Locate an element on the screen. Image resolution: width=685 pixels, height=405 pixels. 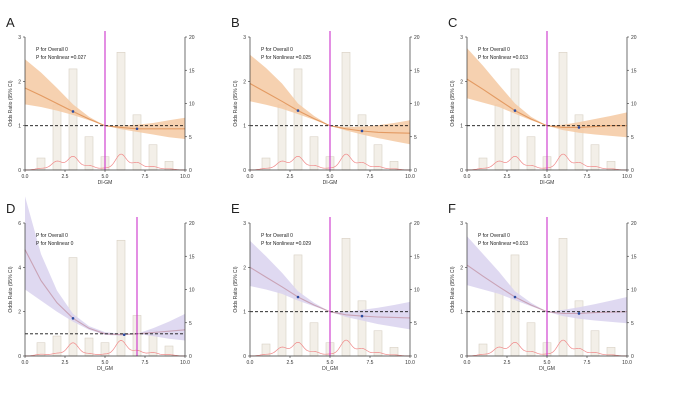
density-curve is located at coordinates (105, 348).